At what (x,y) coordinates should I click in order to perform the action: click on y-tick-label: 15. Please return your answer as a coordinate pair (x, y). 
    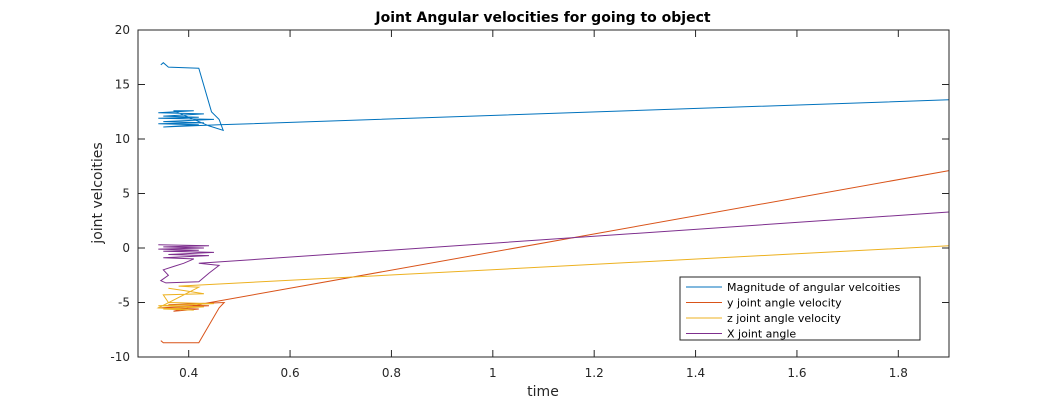
    Looking at the image, I should click on (122, 85).